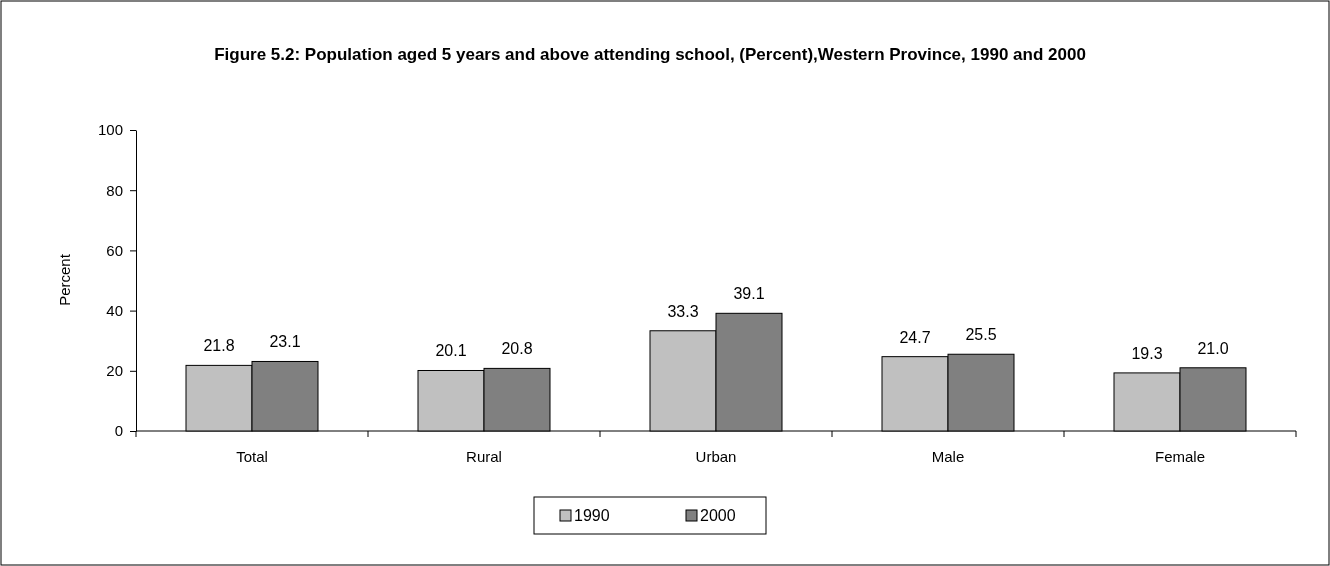 This screenshot has height=566, width=1330. Describe the element at coordinates (915, 337) in the screenshot. I see `data-label: 24.7` at that location.